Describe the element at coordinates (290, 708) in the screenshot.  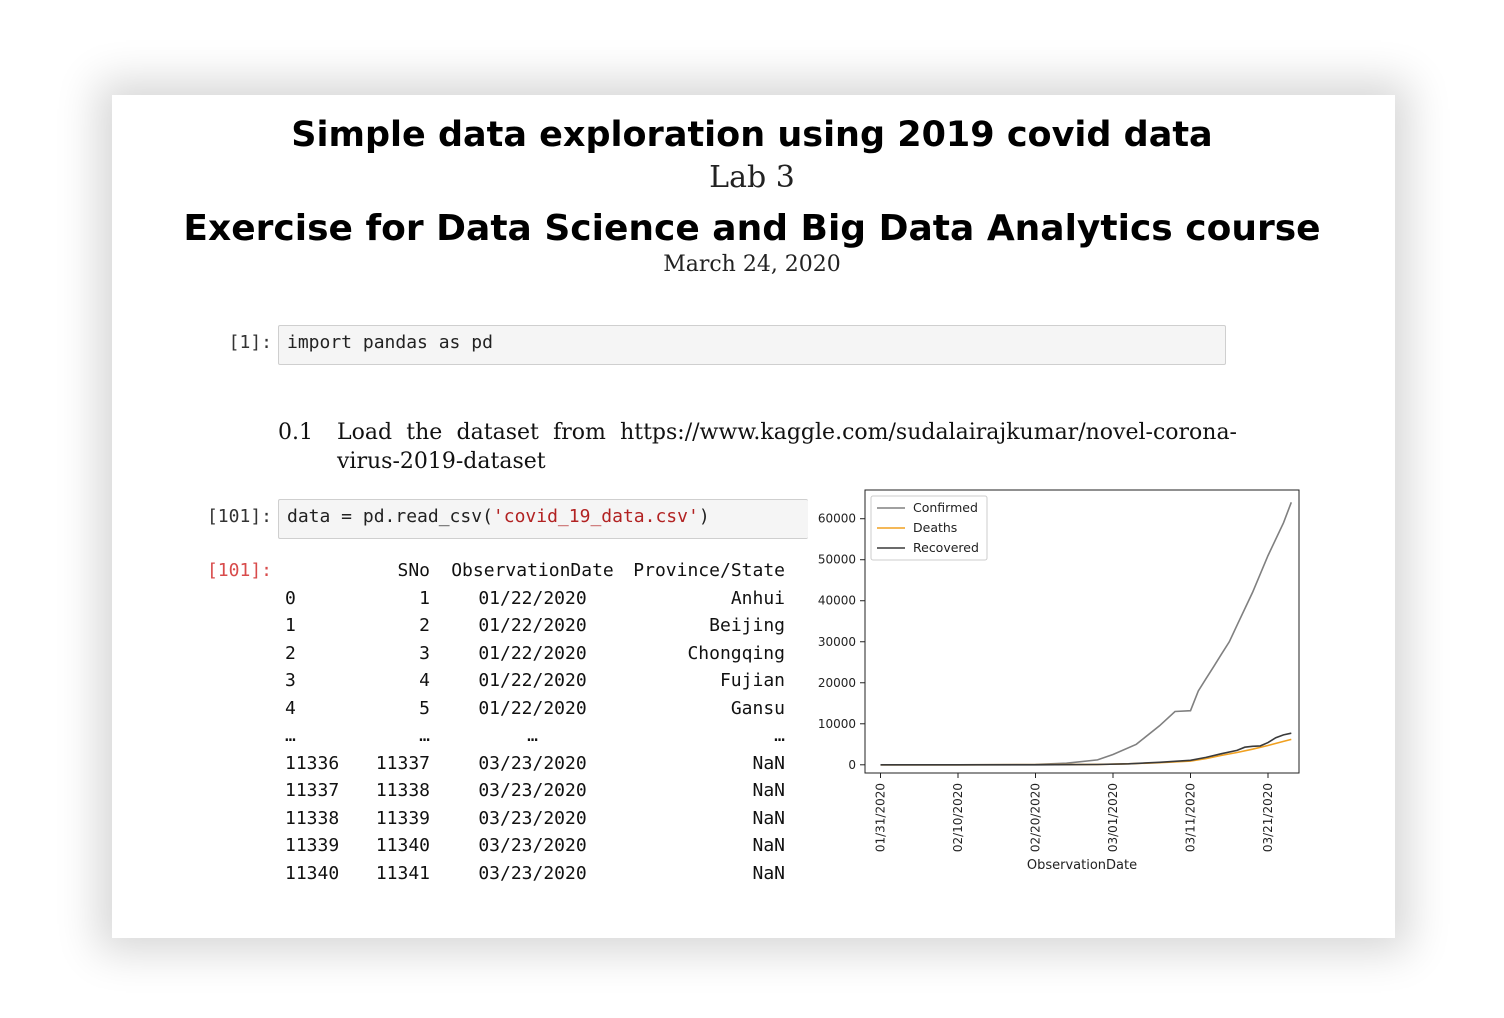
I see `row-index: 4` at that location.